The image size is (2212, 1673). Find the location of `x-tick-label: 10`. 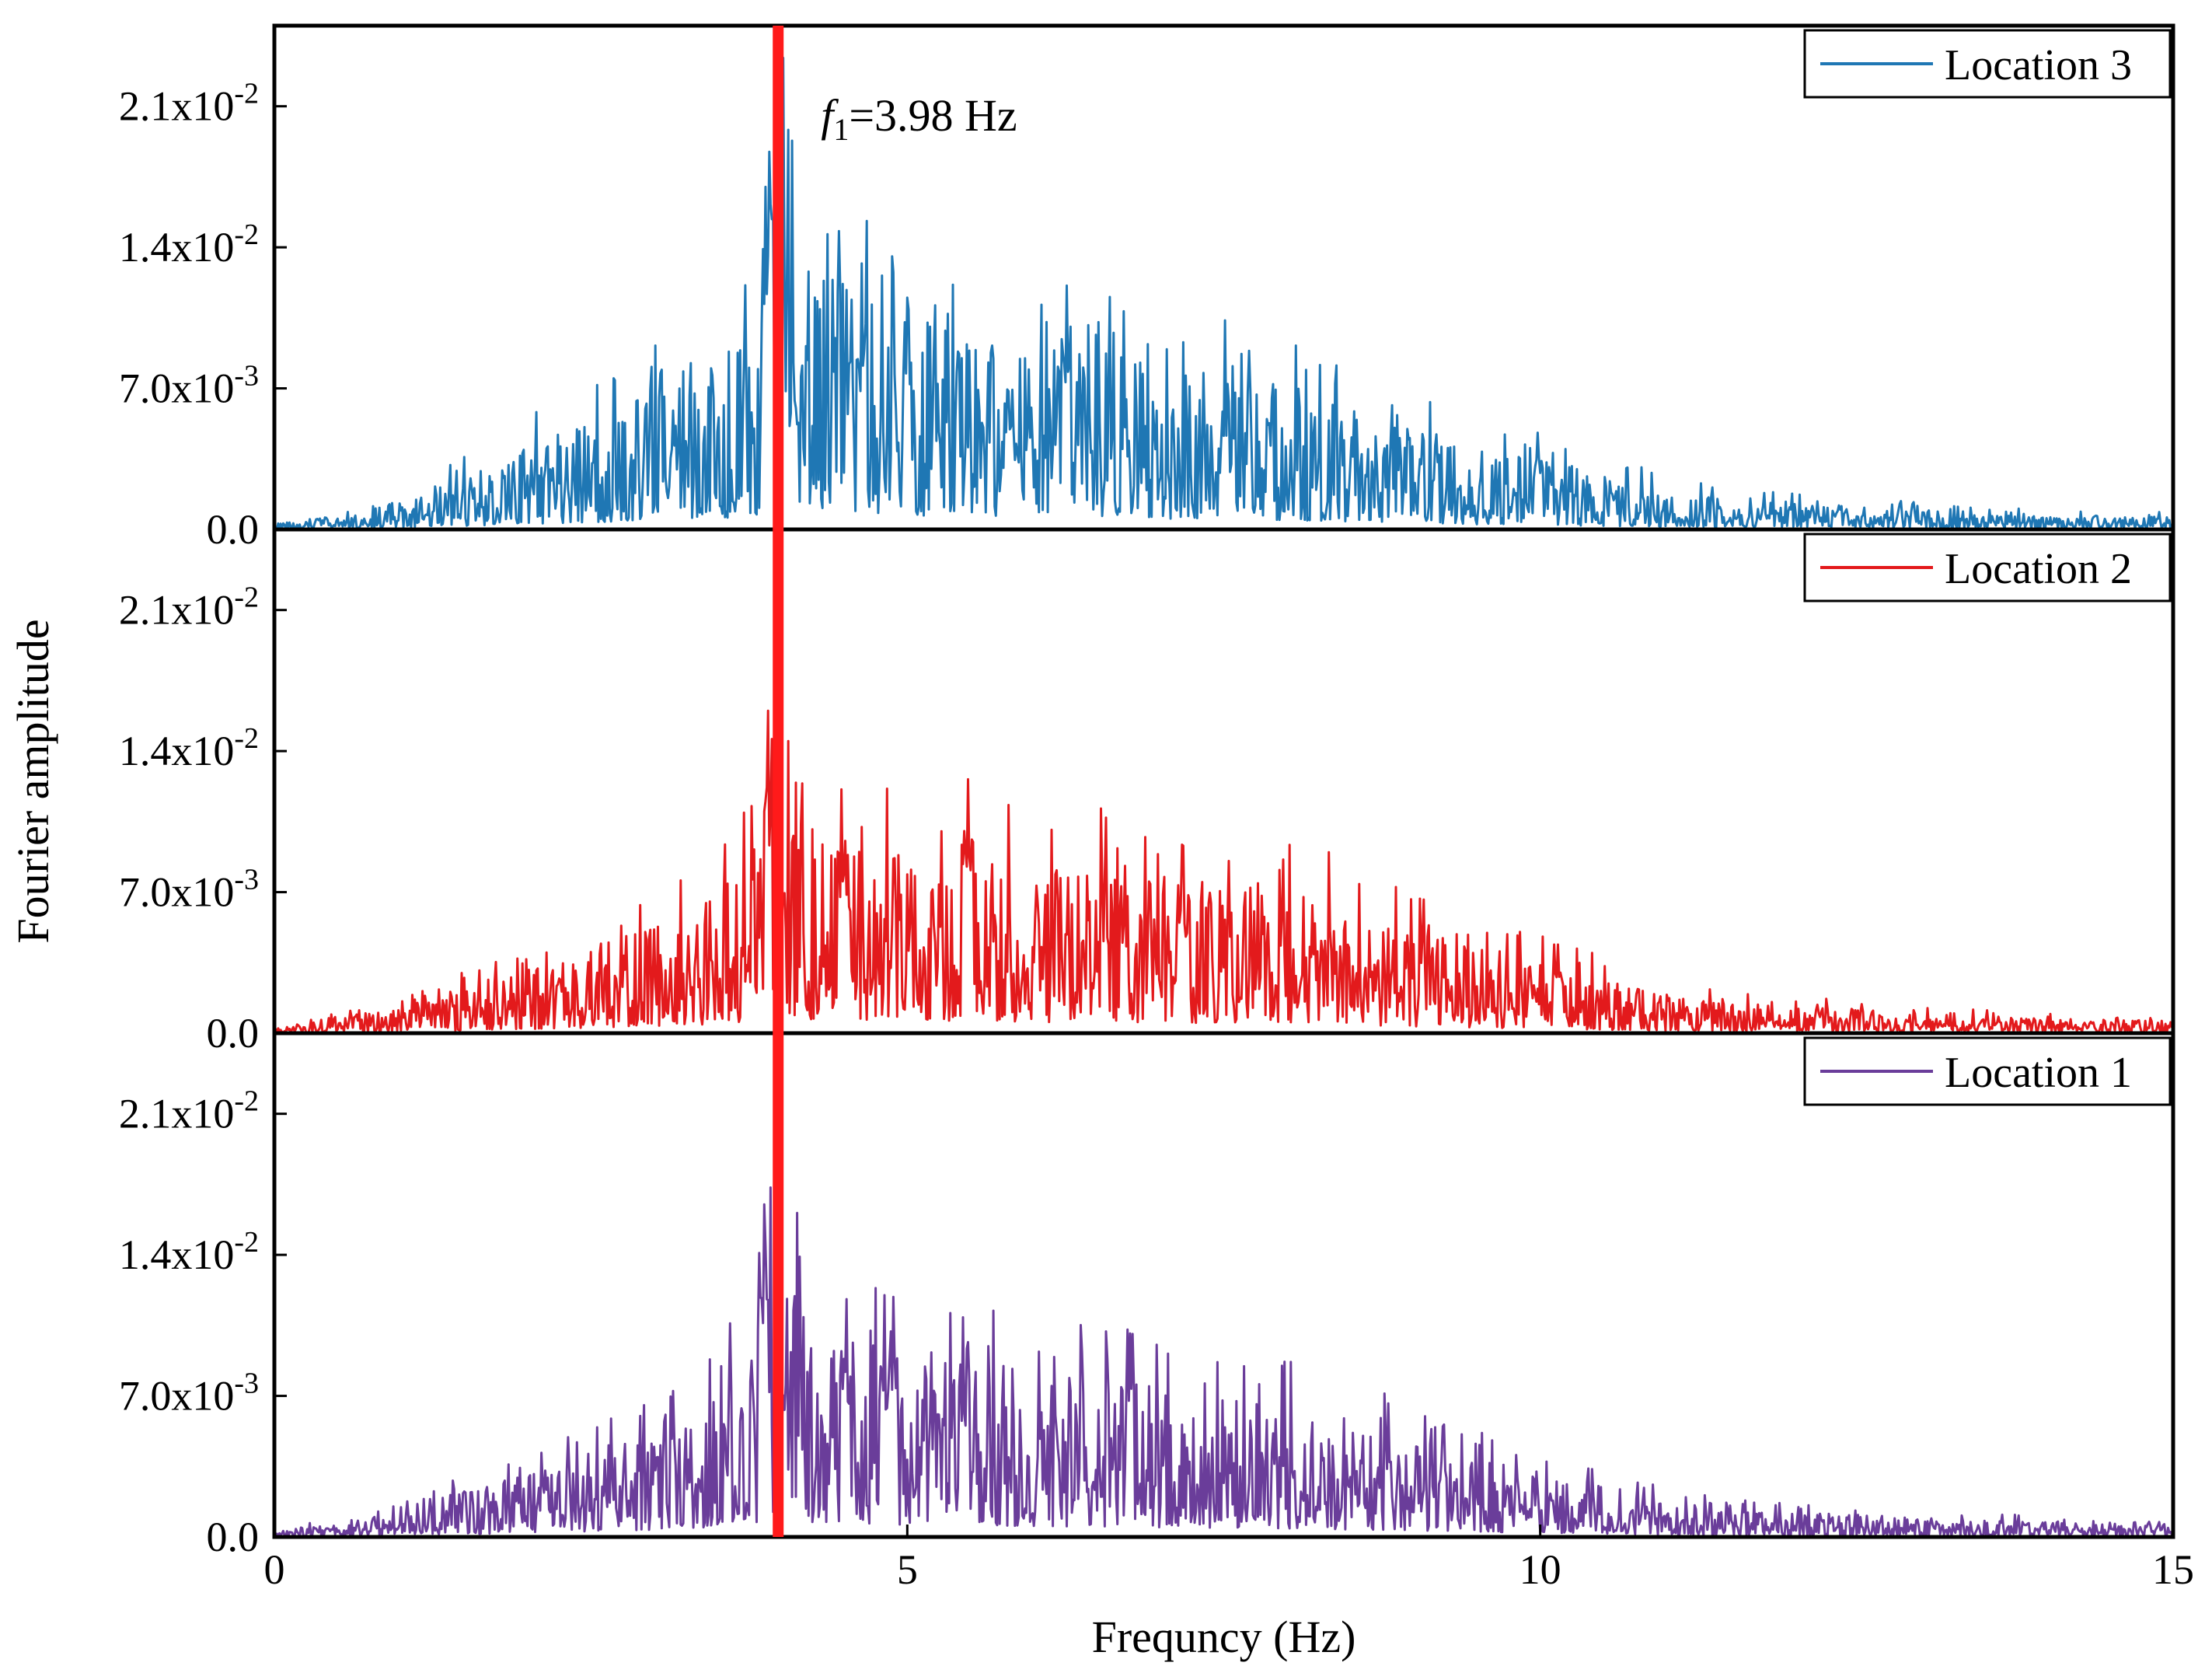

x-tick-label: 10 is located at coordinates (1540, 1569).